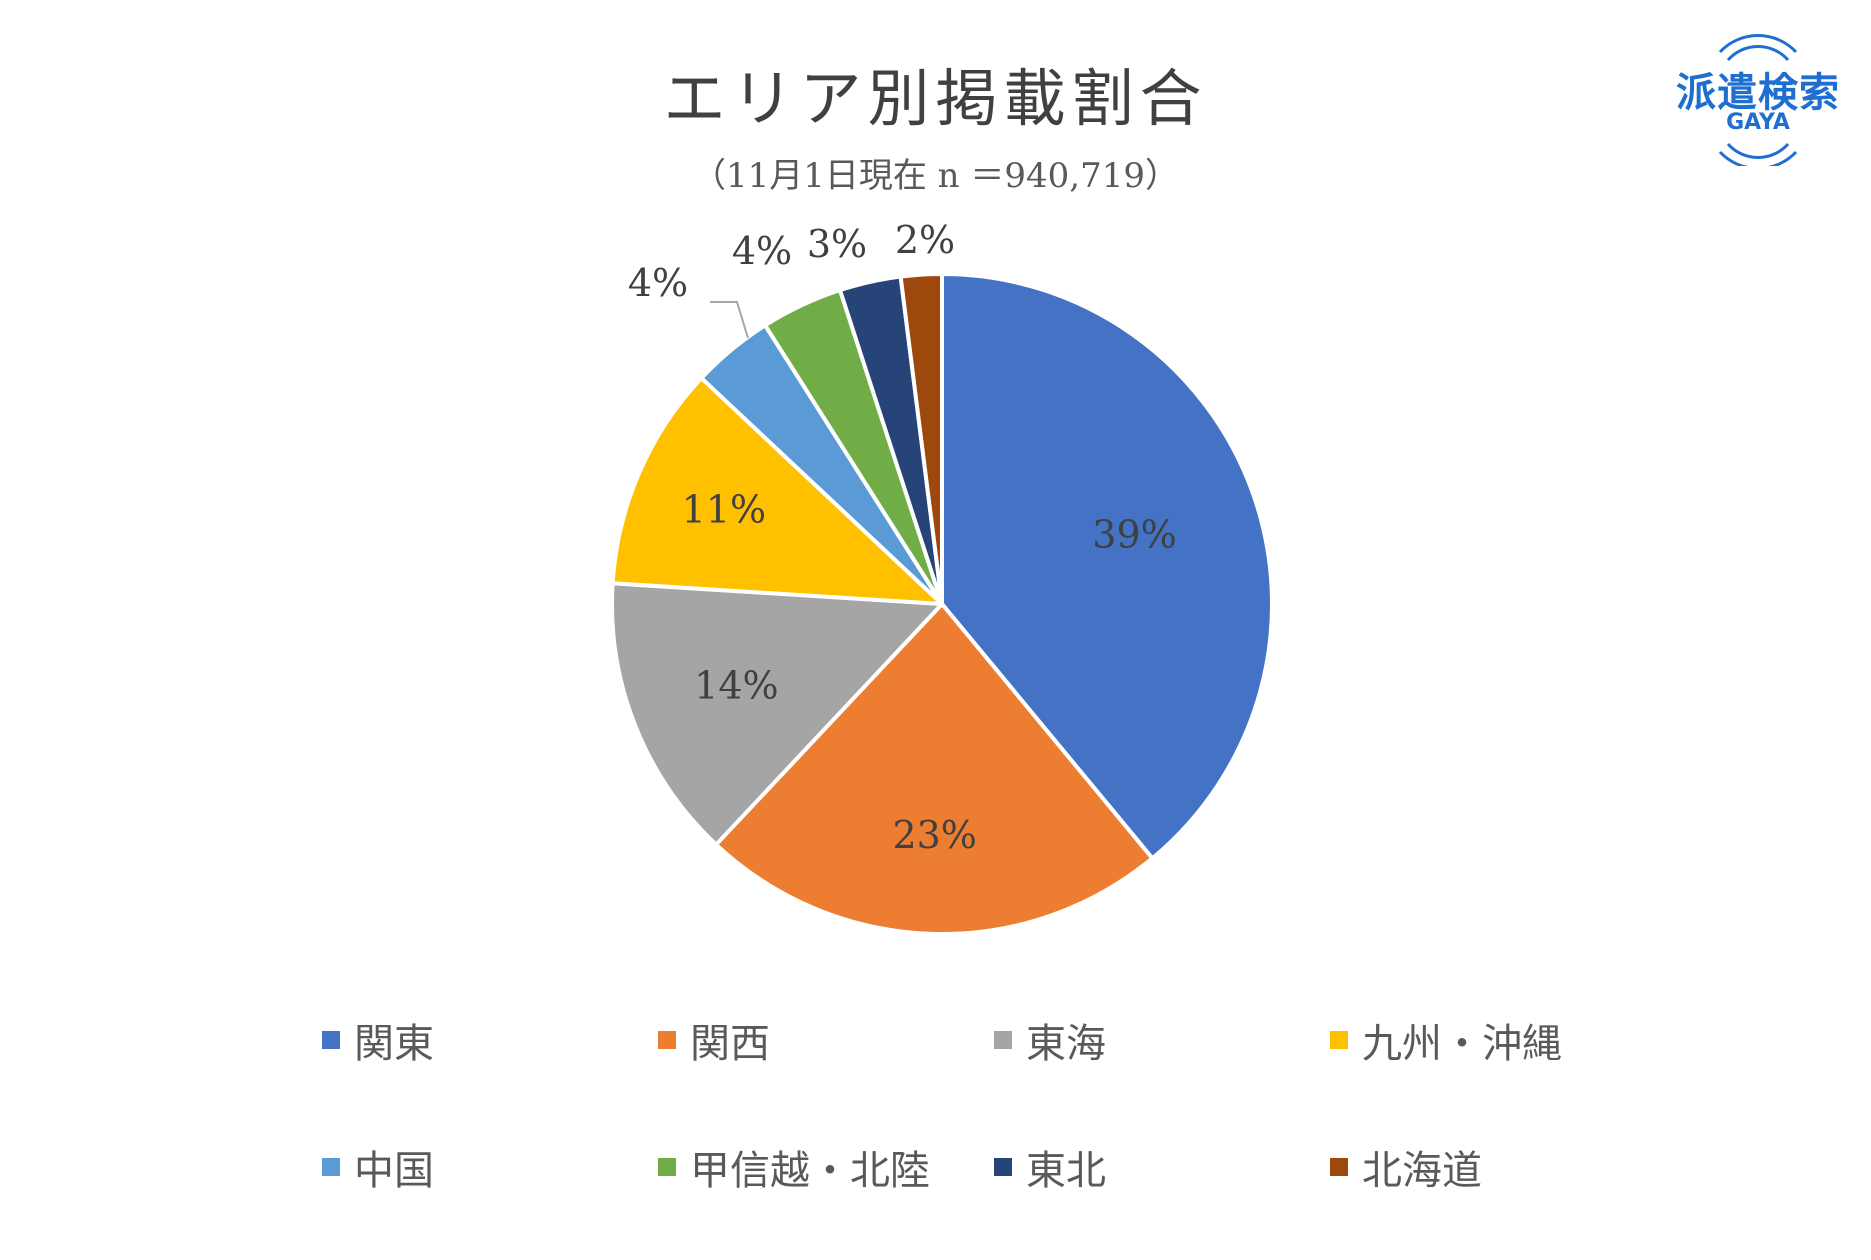 The image size is (1871, 1260). What do you see at coordinates (810, 1171) in the screenshot?
I see `legend-label: 甲信越・北陸` at bounding box center [810, 1171].